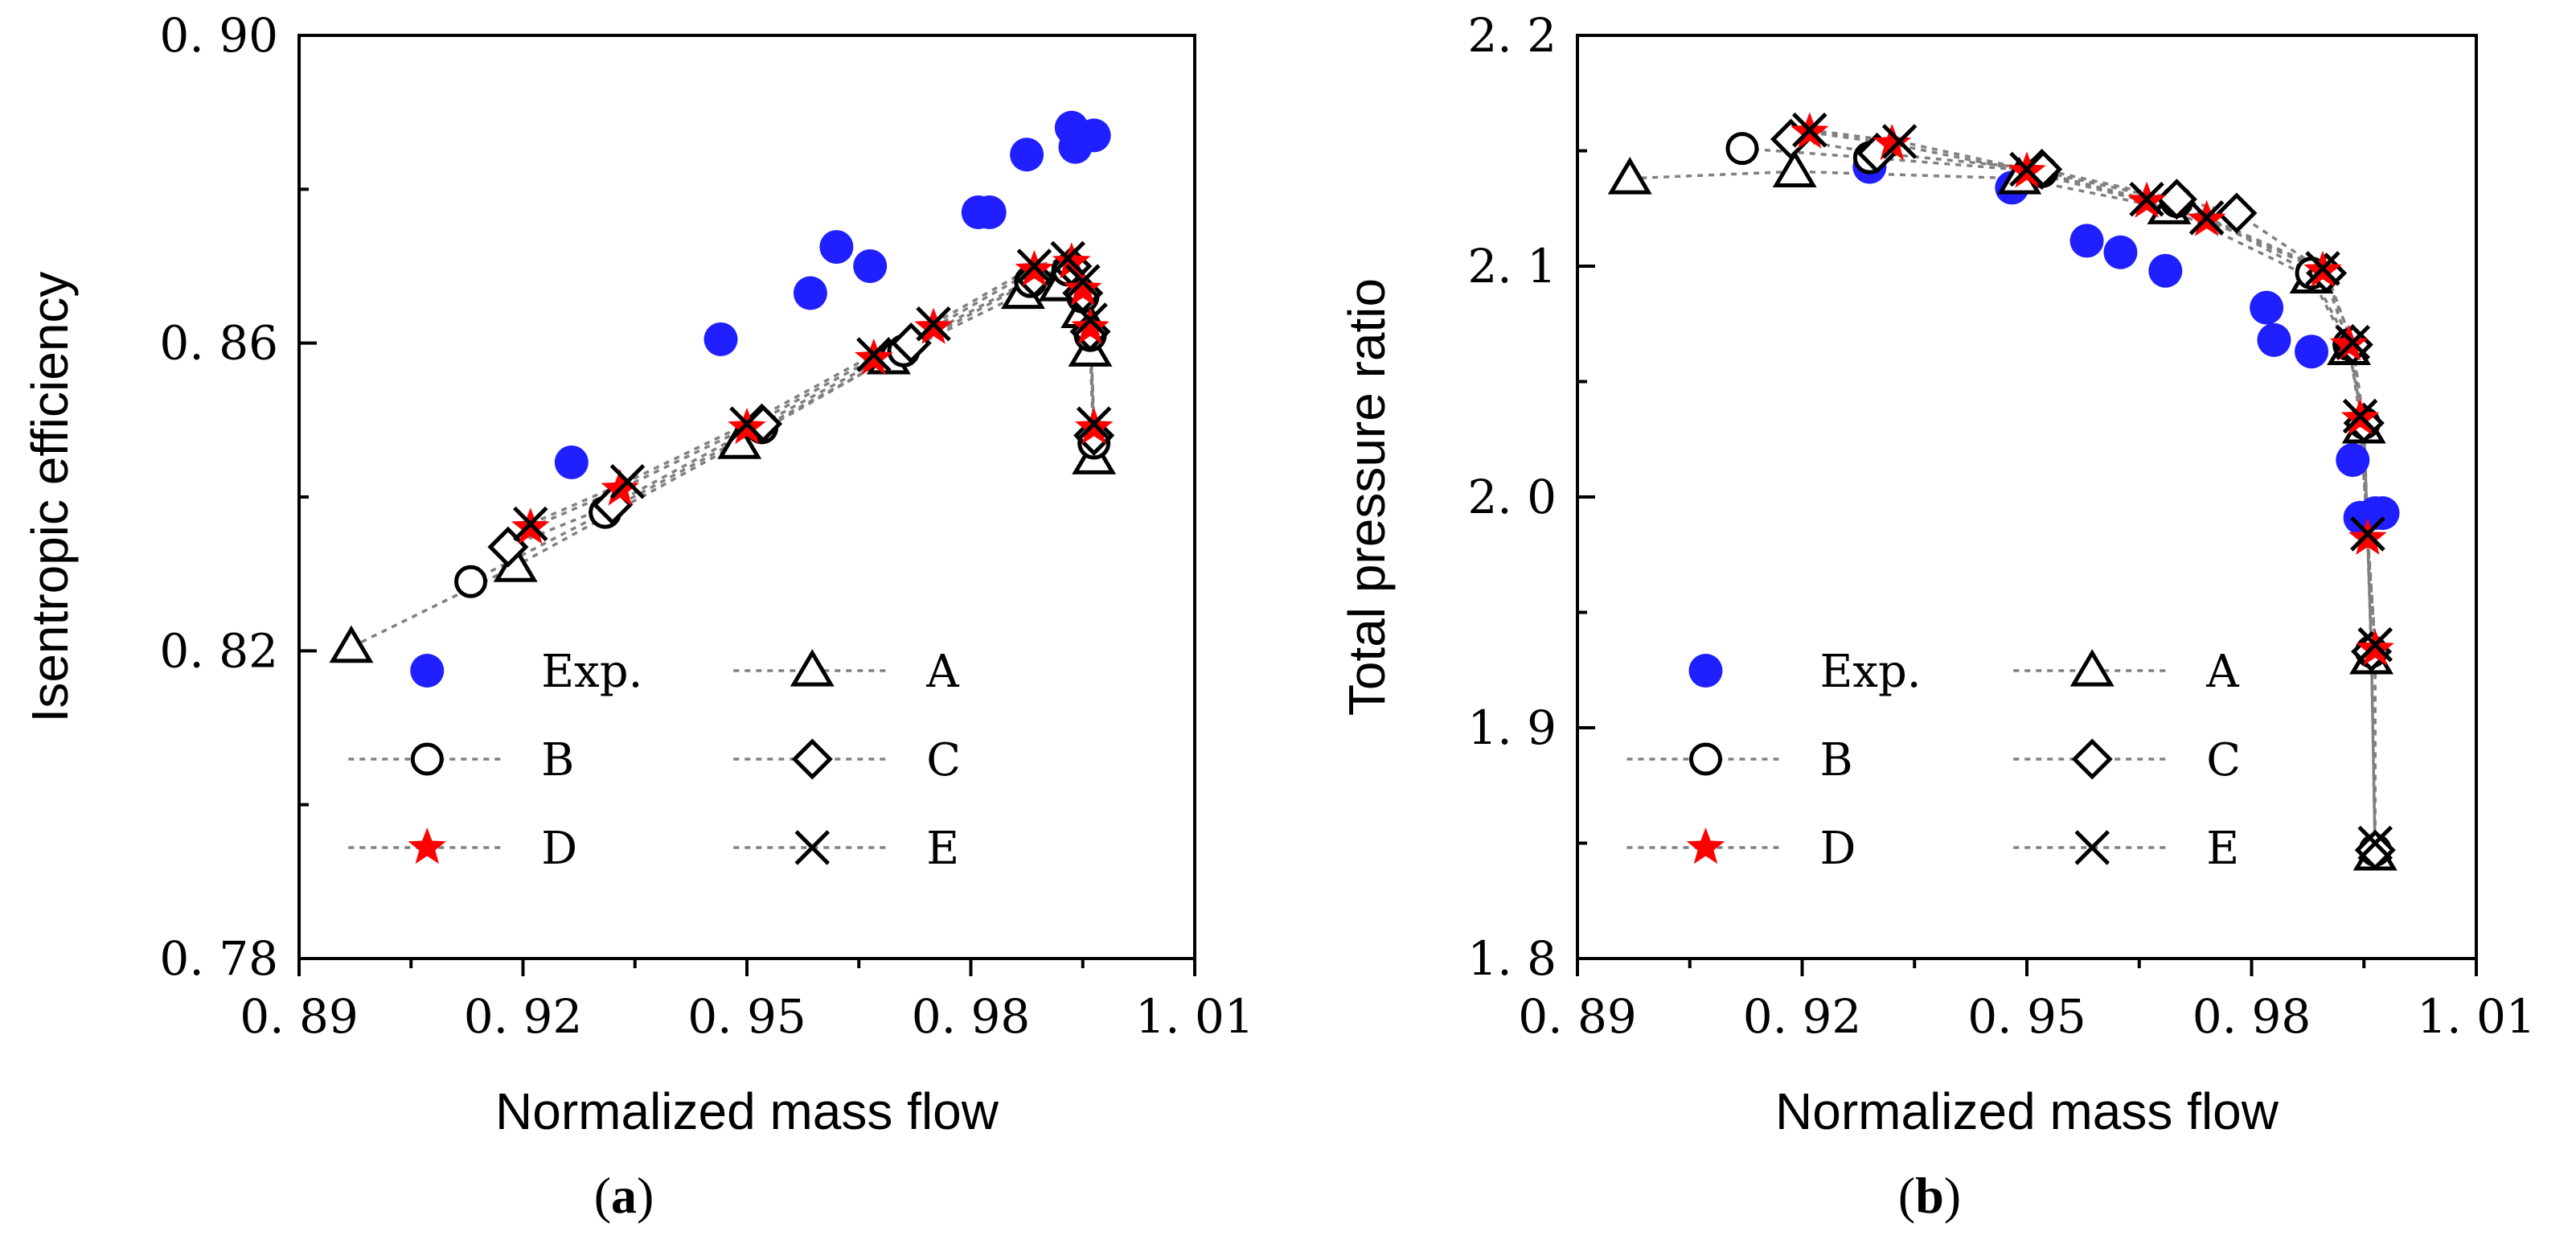 Image resolution: width=2576 pixels, height=1240 pixels. Describe the element at coordinates (50, 498) in the screenshot. I see `y-axis-label-a: Isentropic efficiency` at that location.